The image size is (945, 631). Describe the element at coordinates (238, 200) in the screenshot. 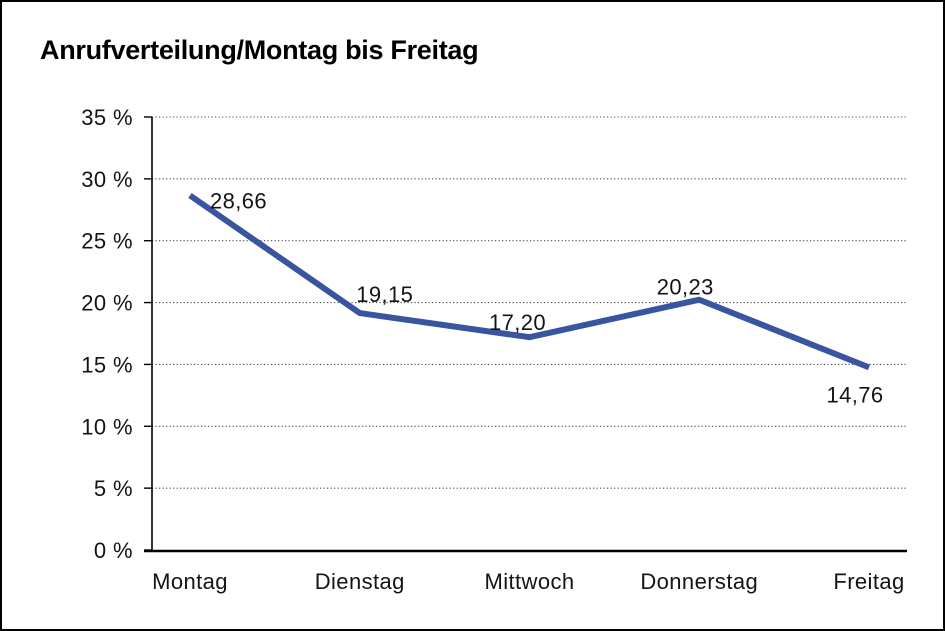

I see `data-point-label: 28,66` at that location.